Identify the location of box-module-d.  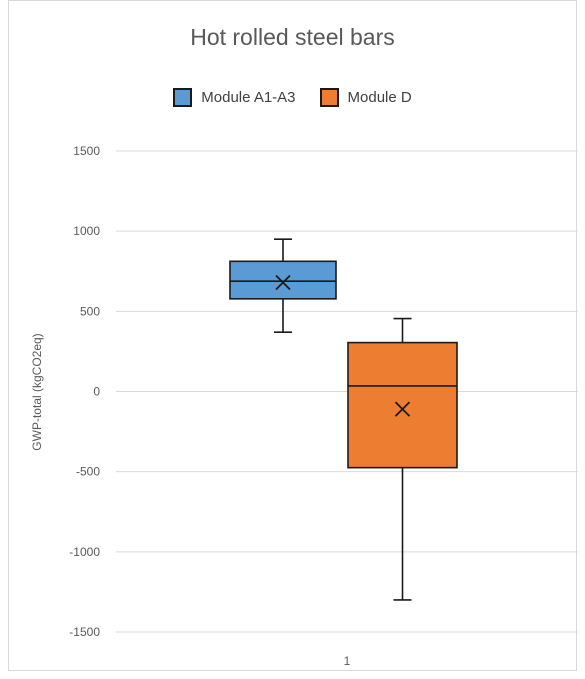
(402, 405).